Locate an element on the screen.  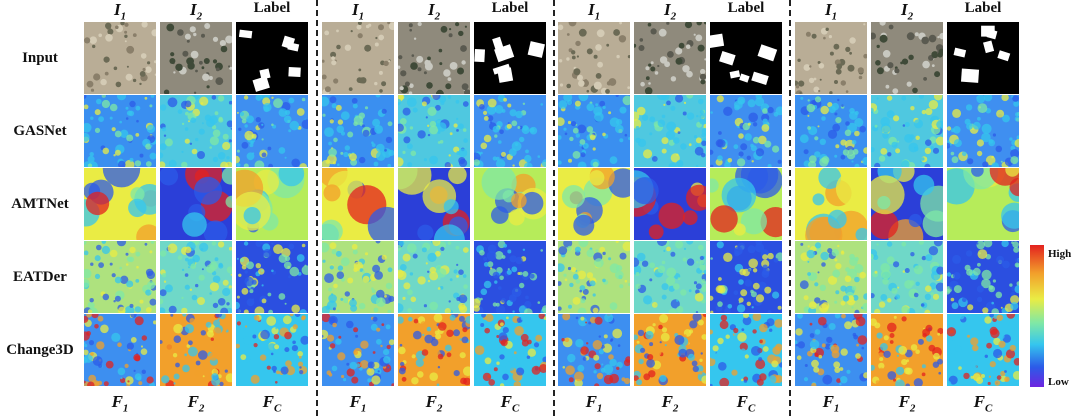
row-label-amtnet: AMTNet is located at coordinates (40, 204).